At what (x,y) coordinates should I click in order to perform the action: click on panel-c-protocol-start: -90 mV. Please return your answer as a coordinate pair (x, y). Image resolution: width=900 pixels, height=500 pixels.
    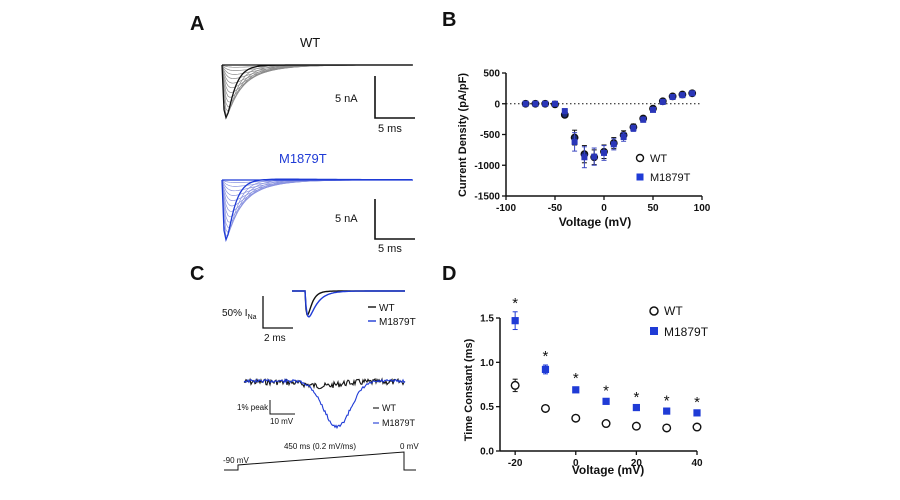
    Looking at the image, I should click on (236, 460).